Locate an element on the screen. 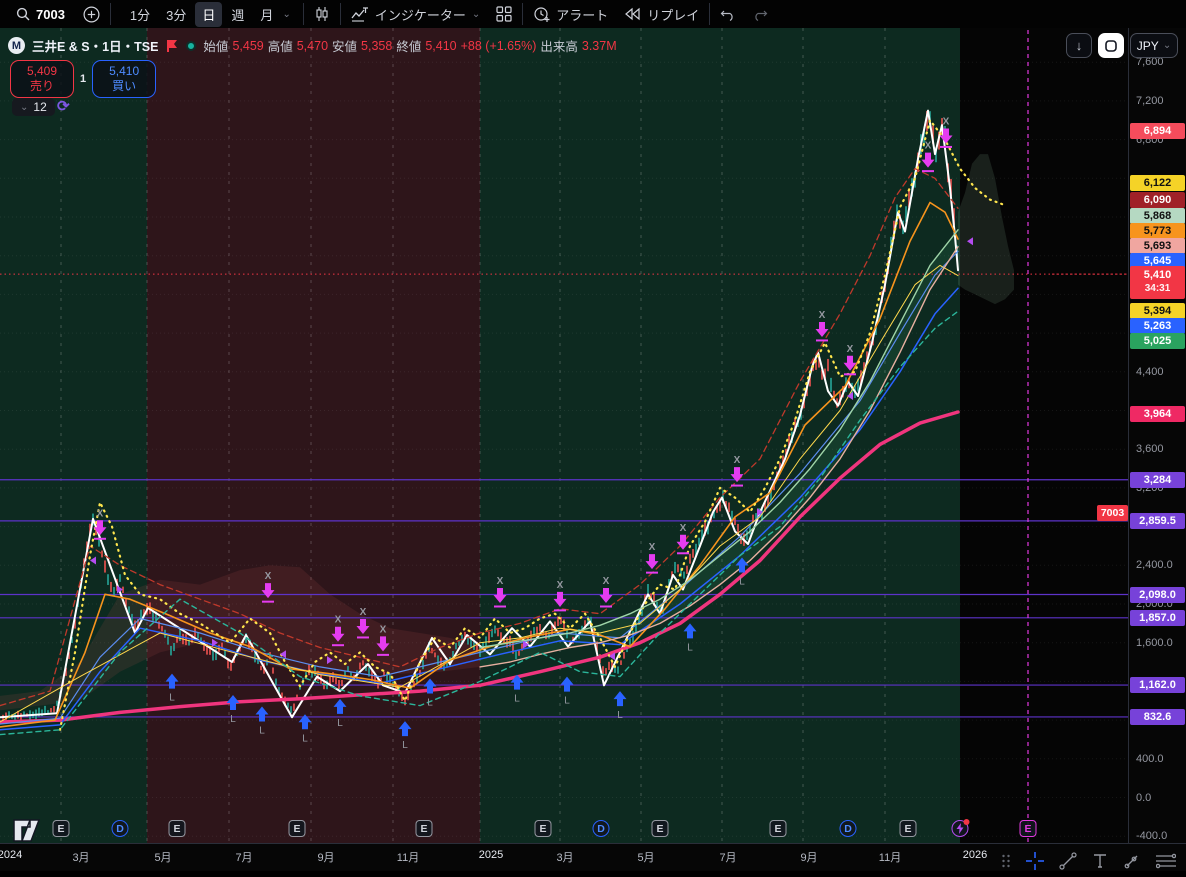 The width and height of the screenshot is (1186, 877). measure-tool-icon is located at coordinates (1132, 861).